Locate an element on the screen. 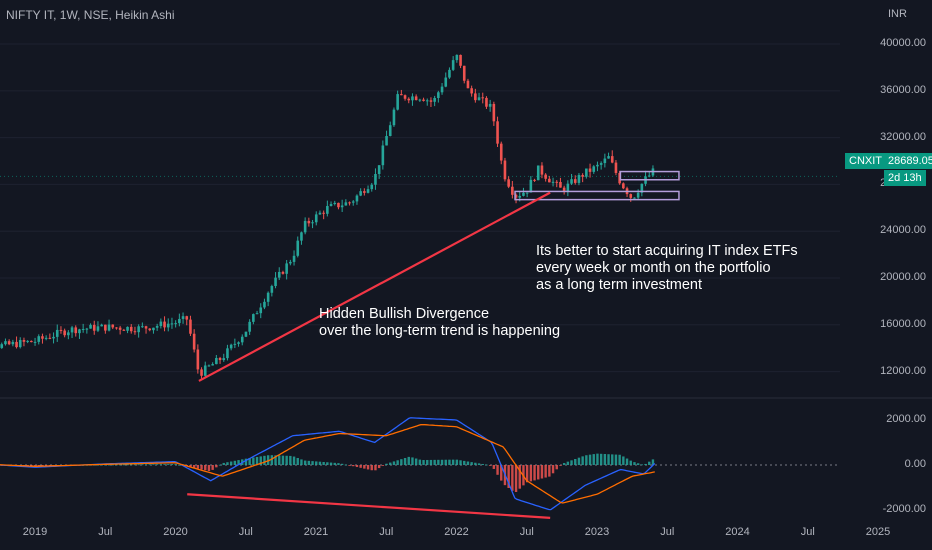 This screenshot has width=932, height=550. symbol-label: CNXIT is located at coordinates (865, 161).